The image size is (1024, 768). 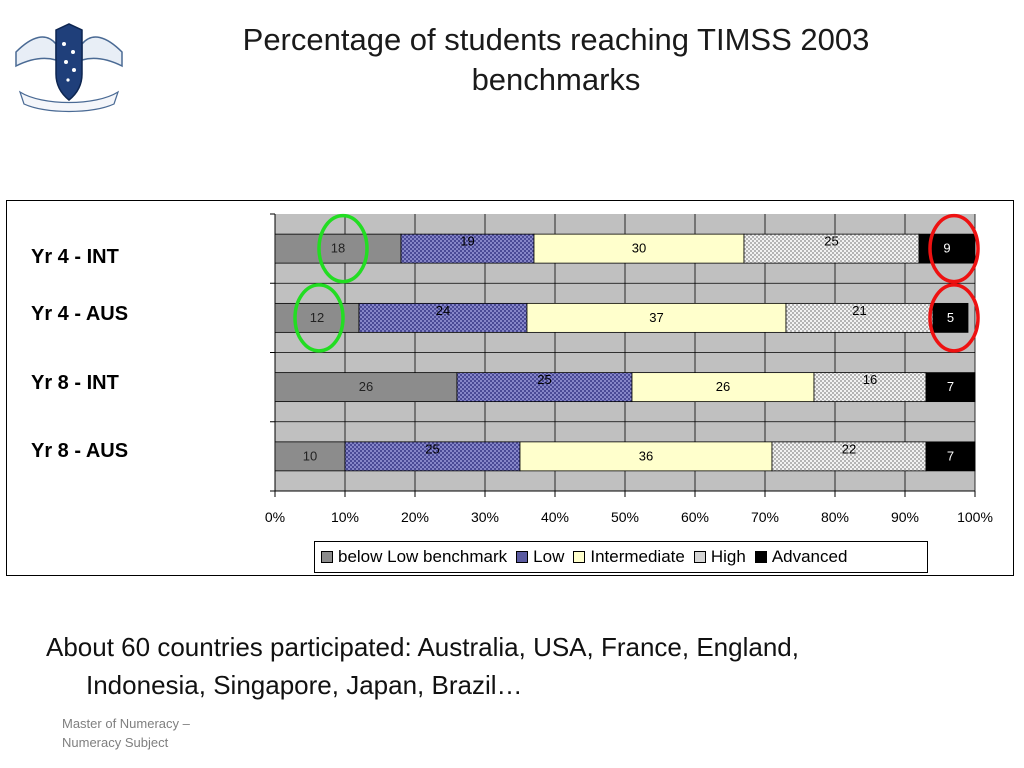 I want to click on category-label-yr4-int: Yr 4 - INT, so click(x=75, y=257).